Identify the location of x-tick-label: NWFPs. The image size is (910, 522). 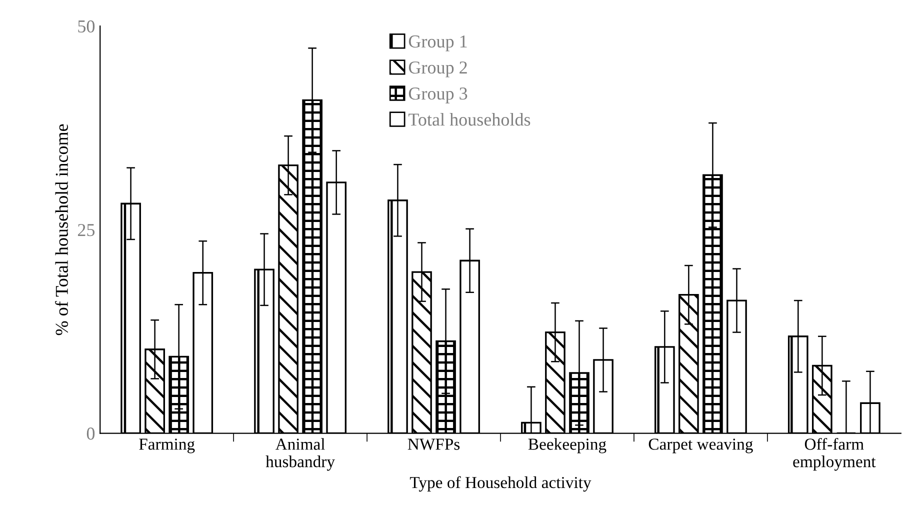
(434, 444).